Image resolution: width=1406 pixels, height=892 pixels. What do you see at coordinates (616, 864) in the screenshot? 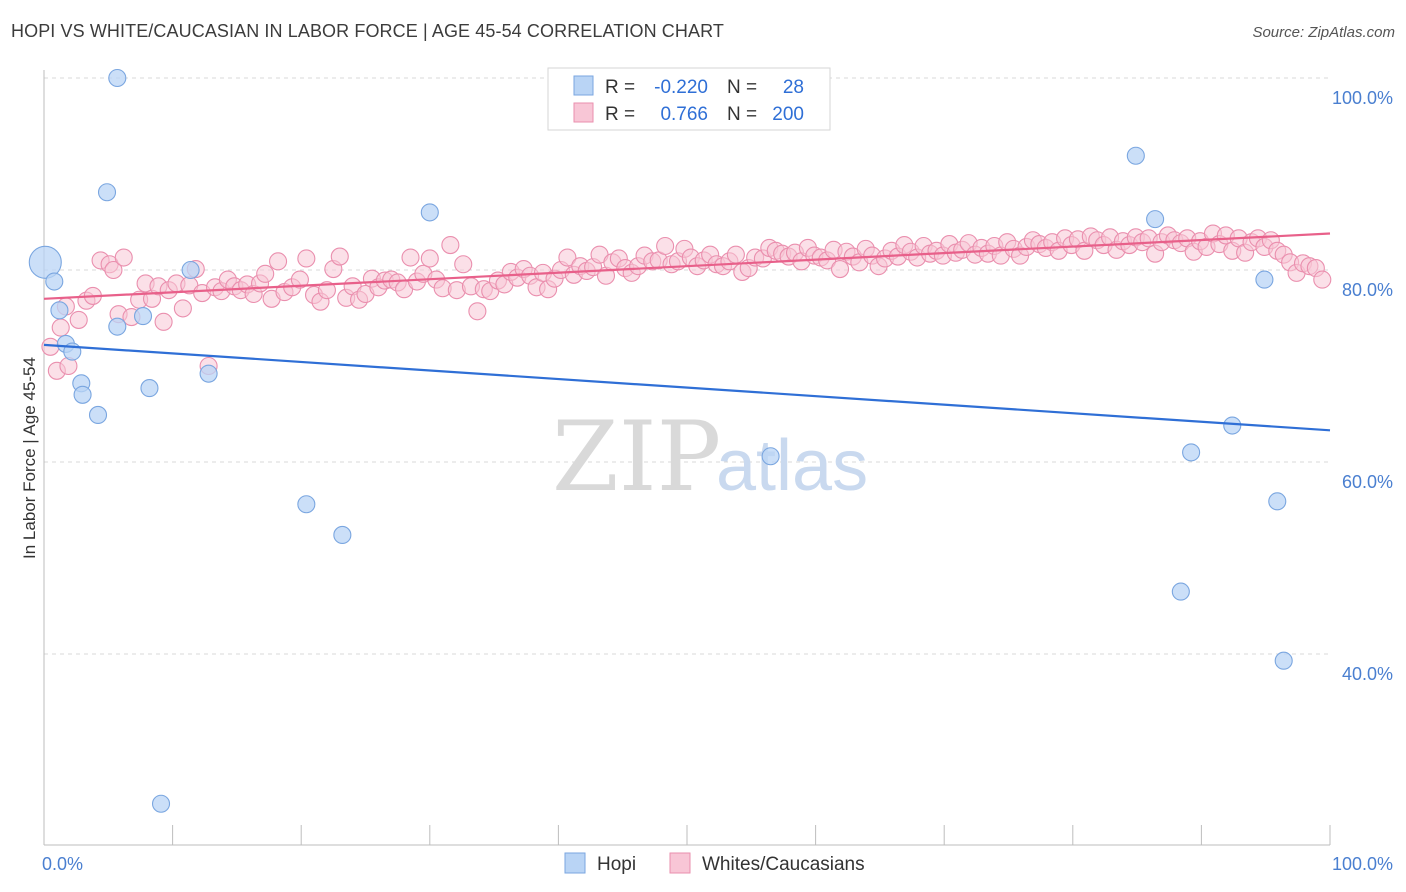
I see `bottom-legend-label-hopi: Hopi` at bounding box center [616, 864].